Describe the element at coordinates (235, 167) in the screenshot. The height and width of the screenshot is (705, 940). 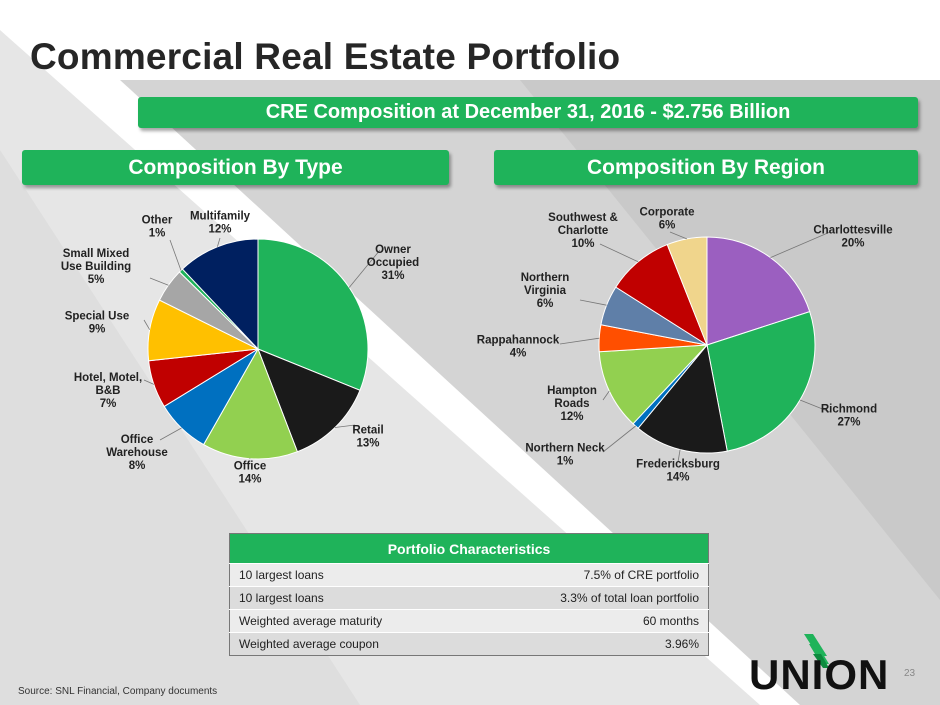
I see `composition-by-type-banner: Composition By Type` at that location.